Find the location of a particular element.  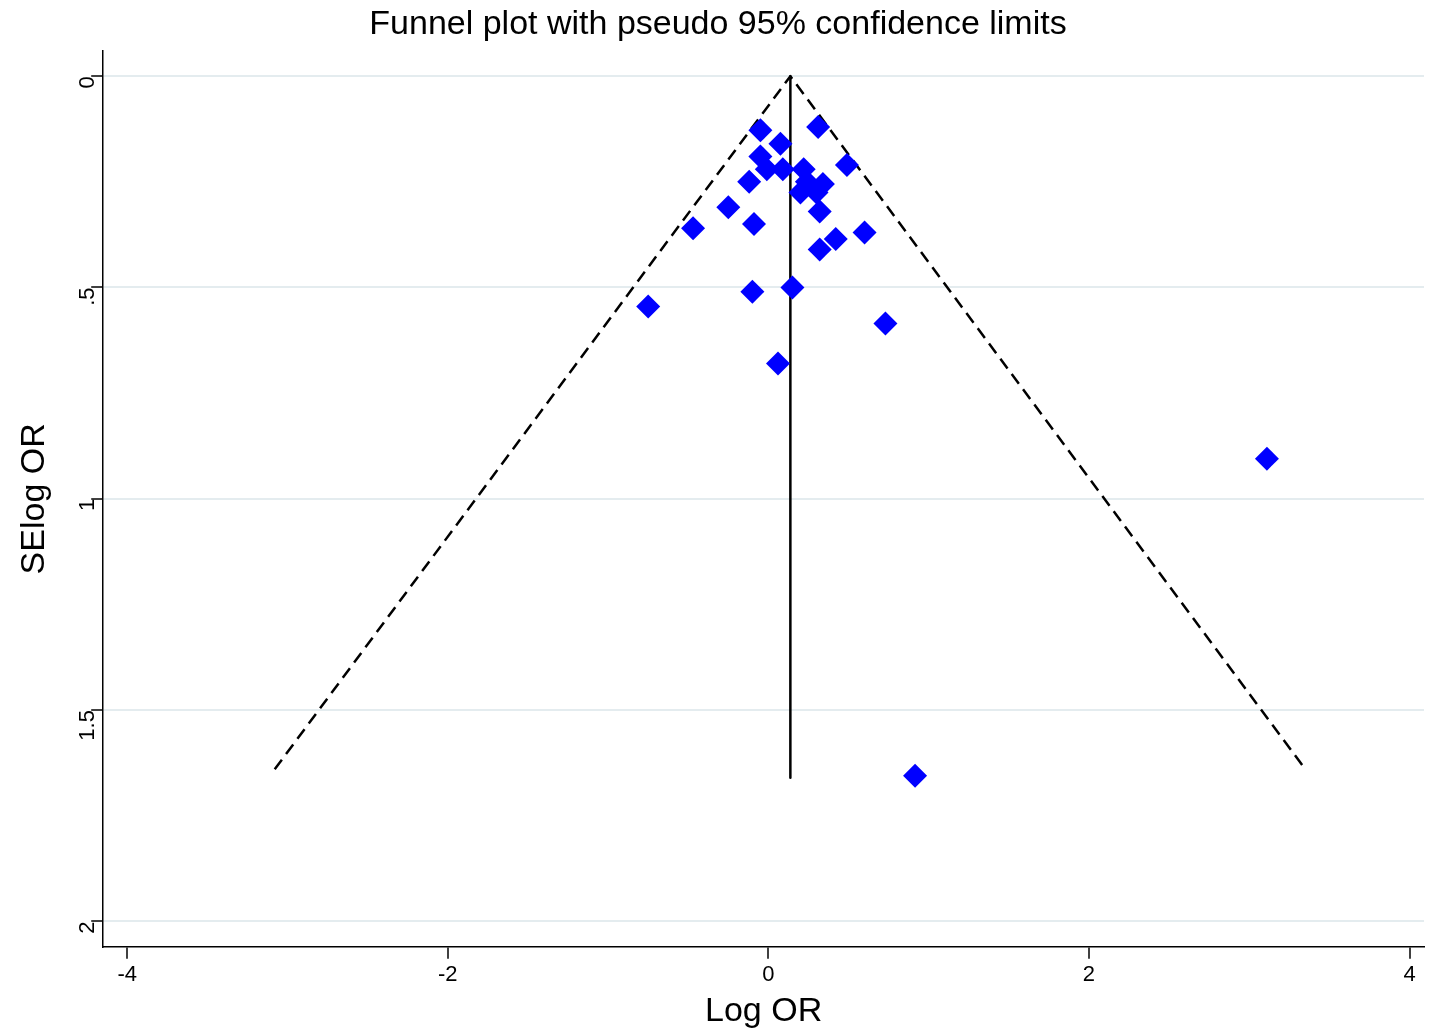

y-tick-label: 0 is located at coordinates (87, 82).